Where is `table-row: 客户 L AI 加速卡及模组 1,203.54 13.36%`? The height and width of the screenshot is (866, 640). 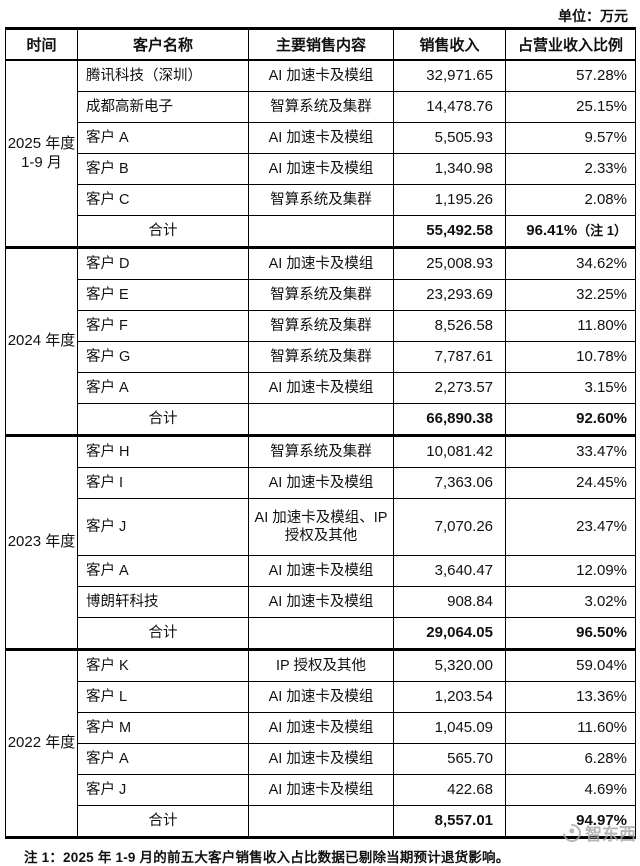 table-row: 客户 L AI 加速卡及模组 1,203.54 13.36% is located at coordinates (321, 697).